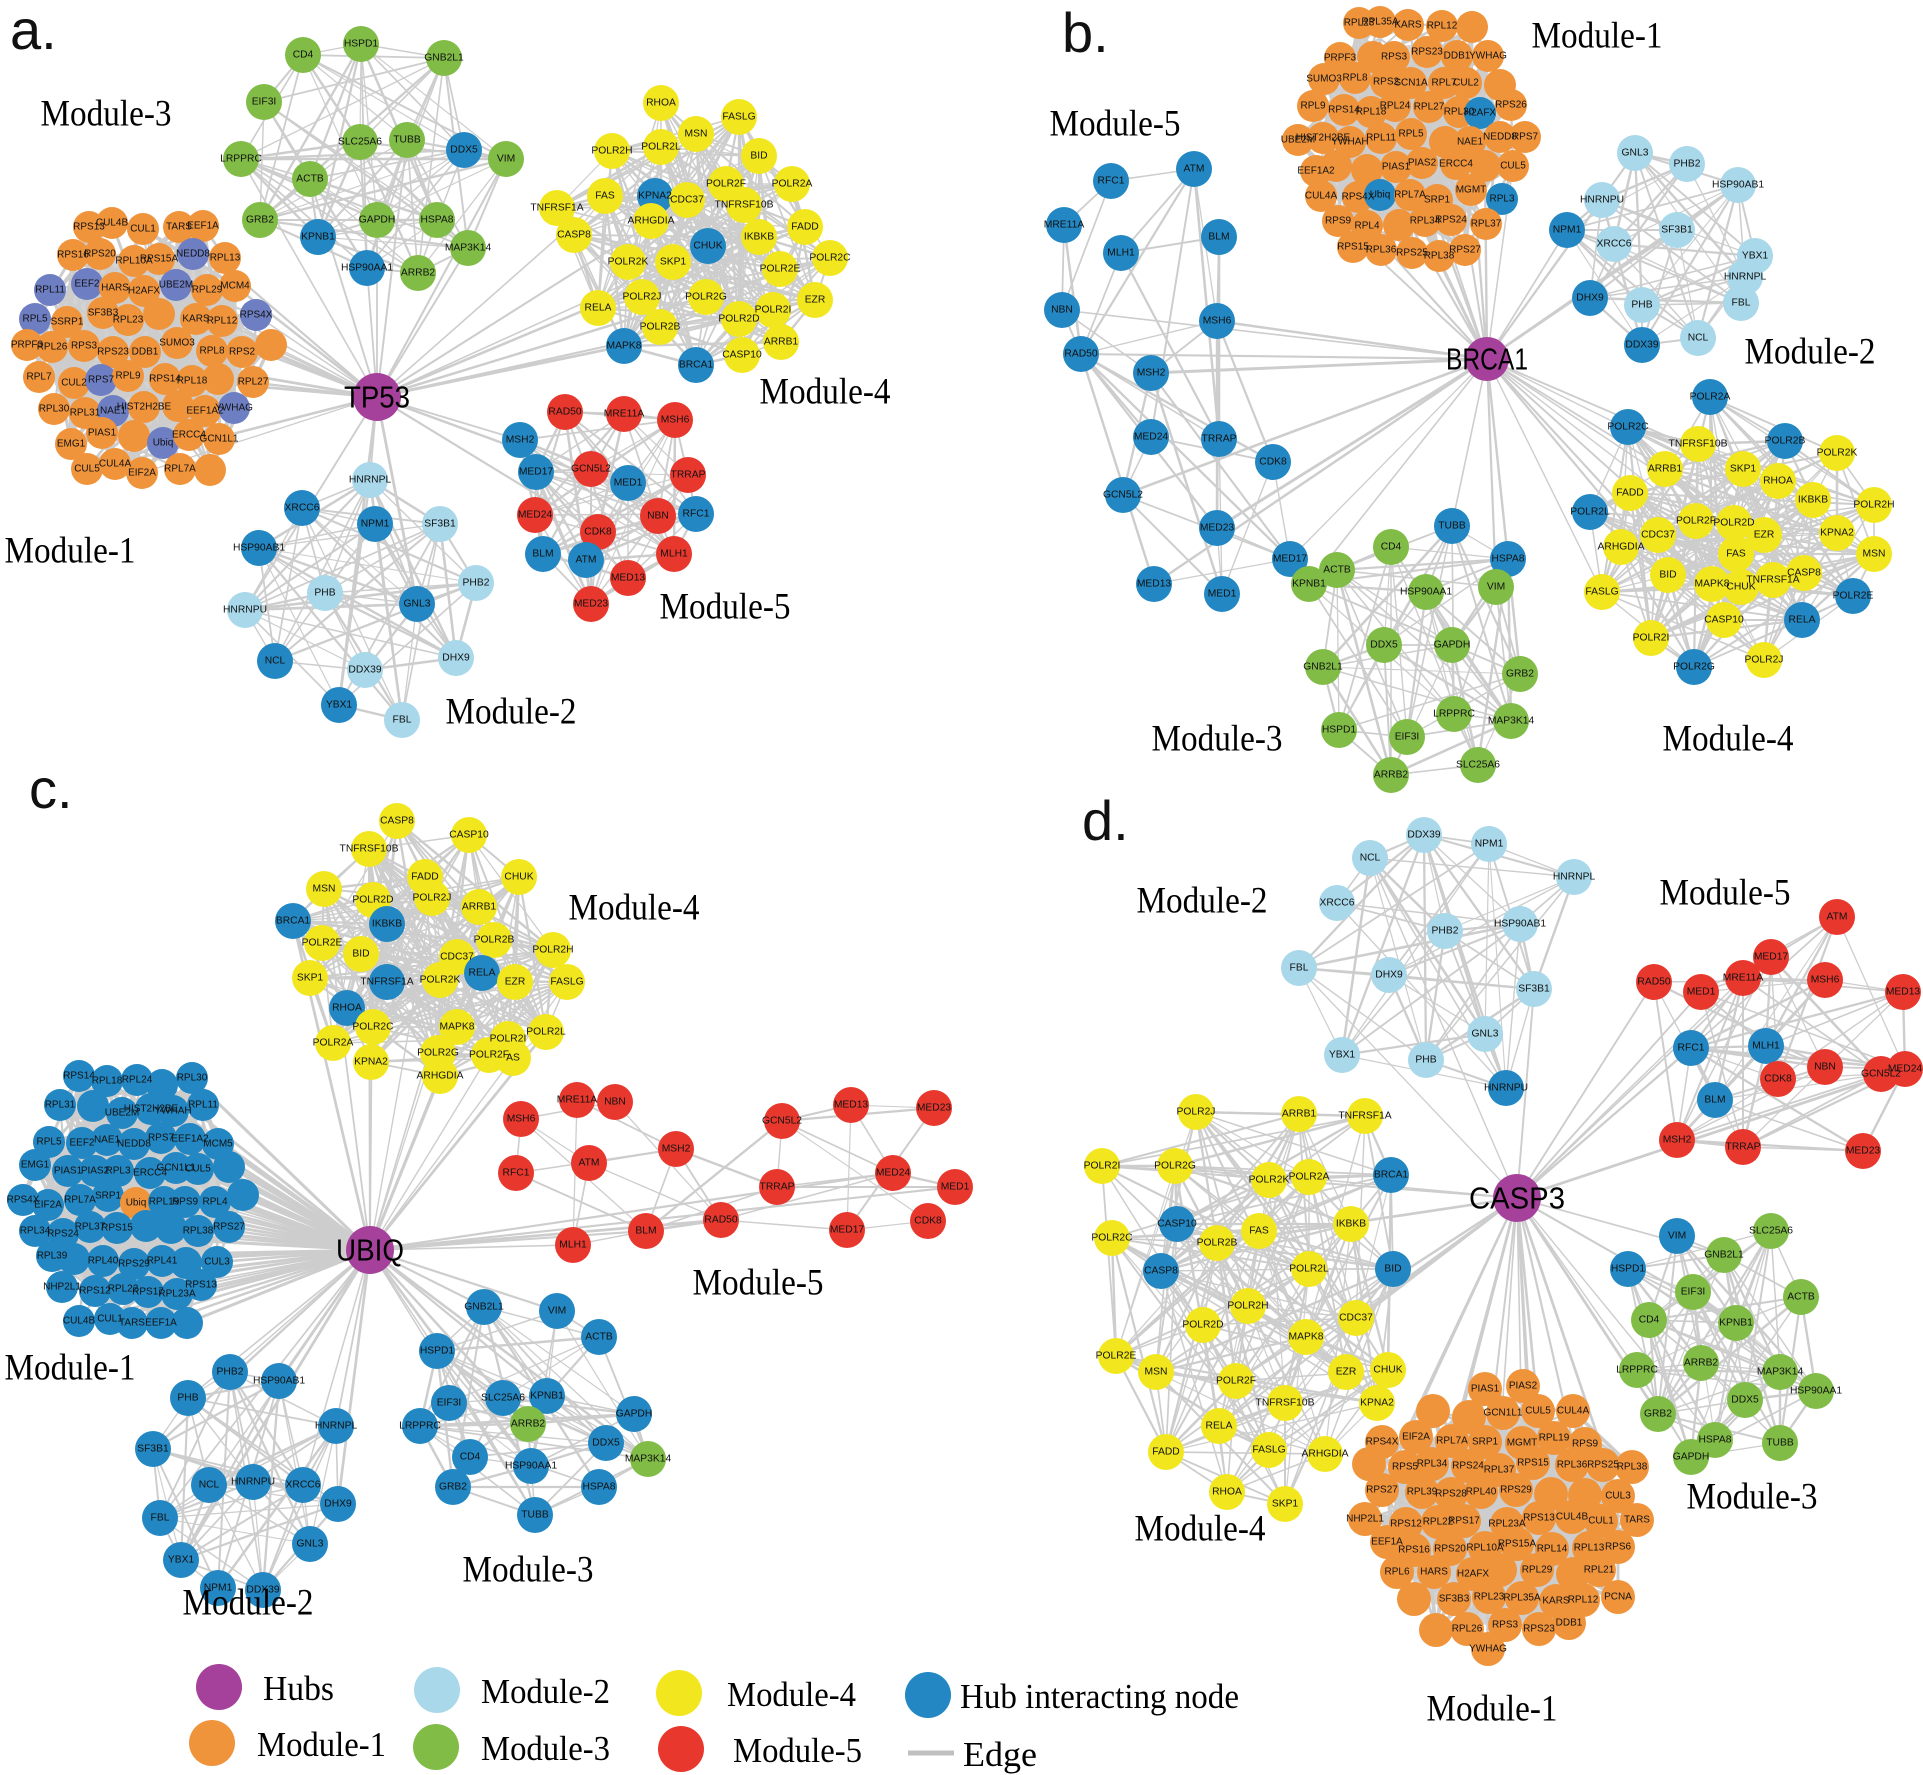  I want to click on svg-text: RPL41, so click(162, 1261).